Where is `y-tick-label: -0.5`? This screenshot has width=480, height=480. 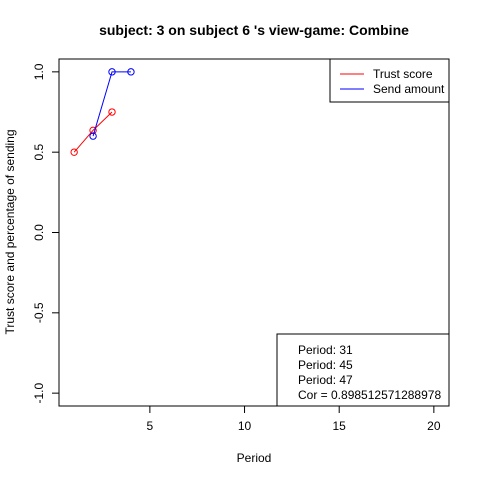 y-tick-label: -0.5 is located at coordinates (39, 312).